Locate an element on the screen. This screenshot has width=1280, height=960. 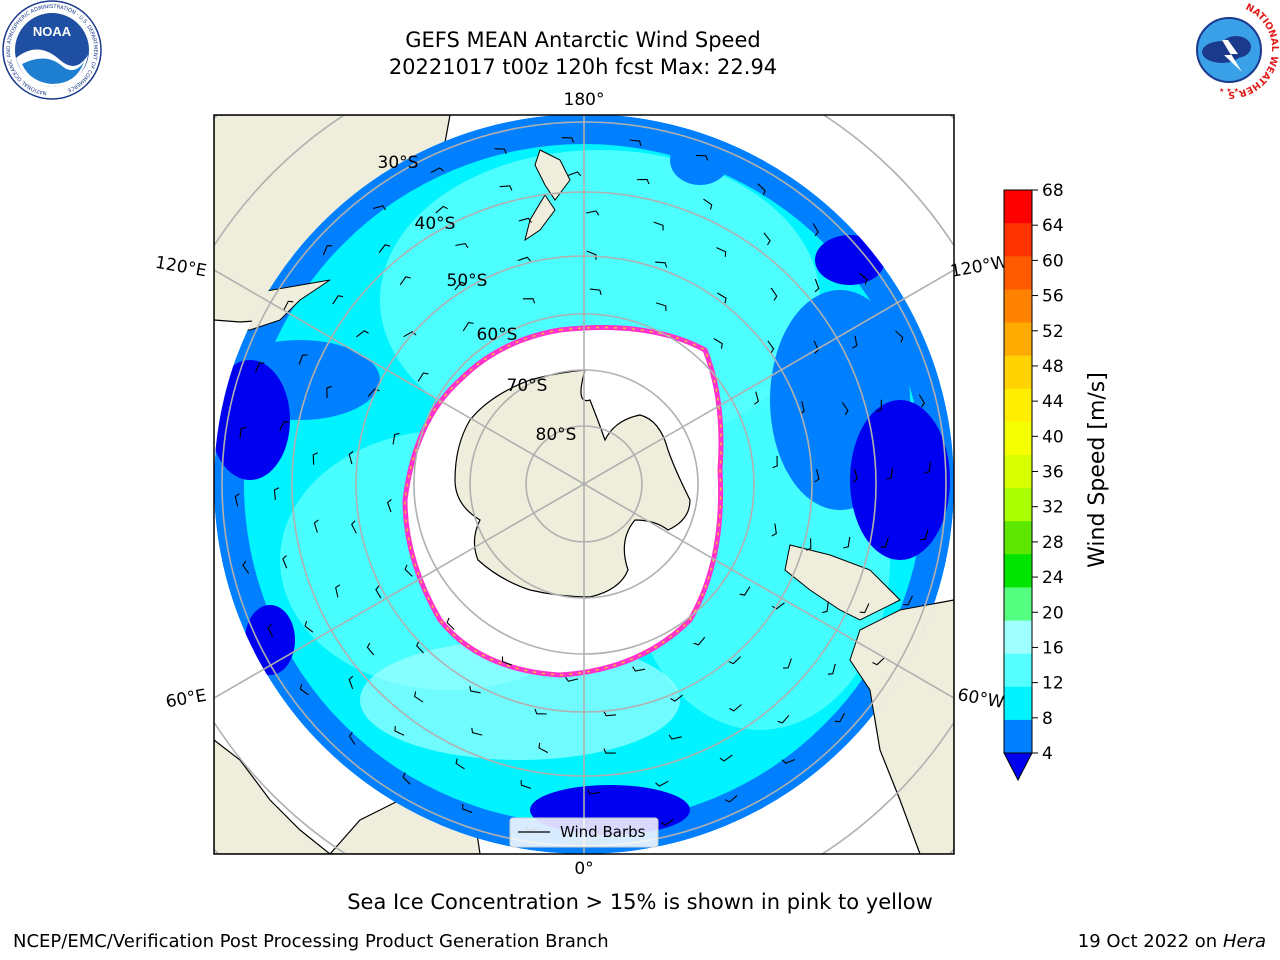
legend-label: Wind Barbs is located at coordinates (603, 832).